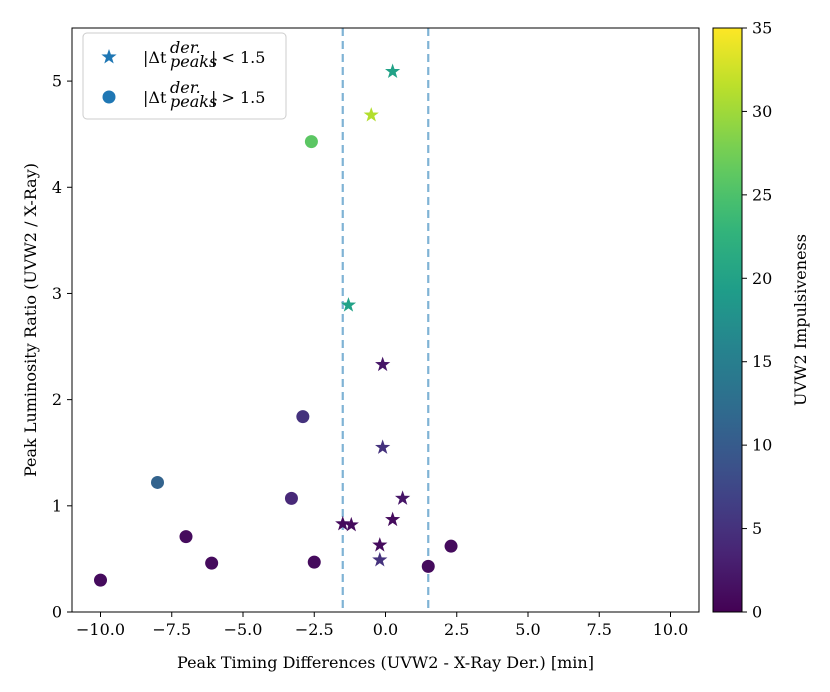 This screenshot has width=830, height=692. Describe the element at coordinates (243, 629) in the screenshot. I see `x-tick-label: −5.0` at that location.